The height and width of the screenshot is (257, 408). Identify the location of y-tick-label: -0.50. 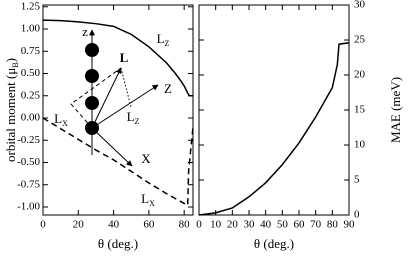
(28, 162).